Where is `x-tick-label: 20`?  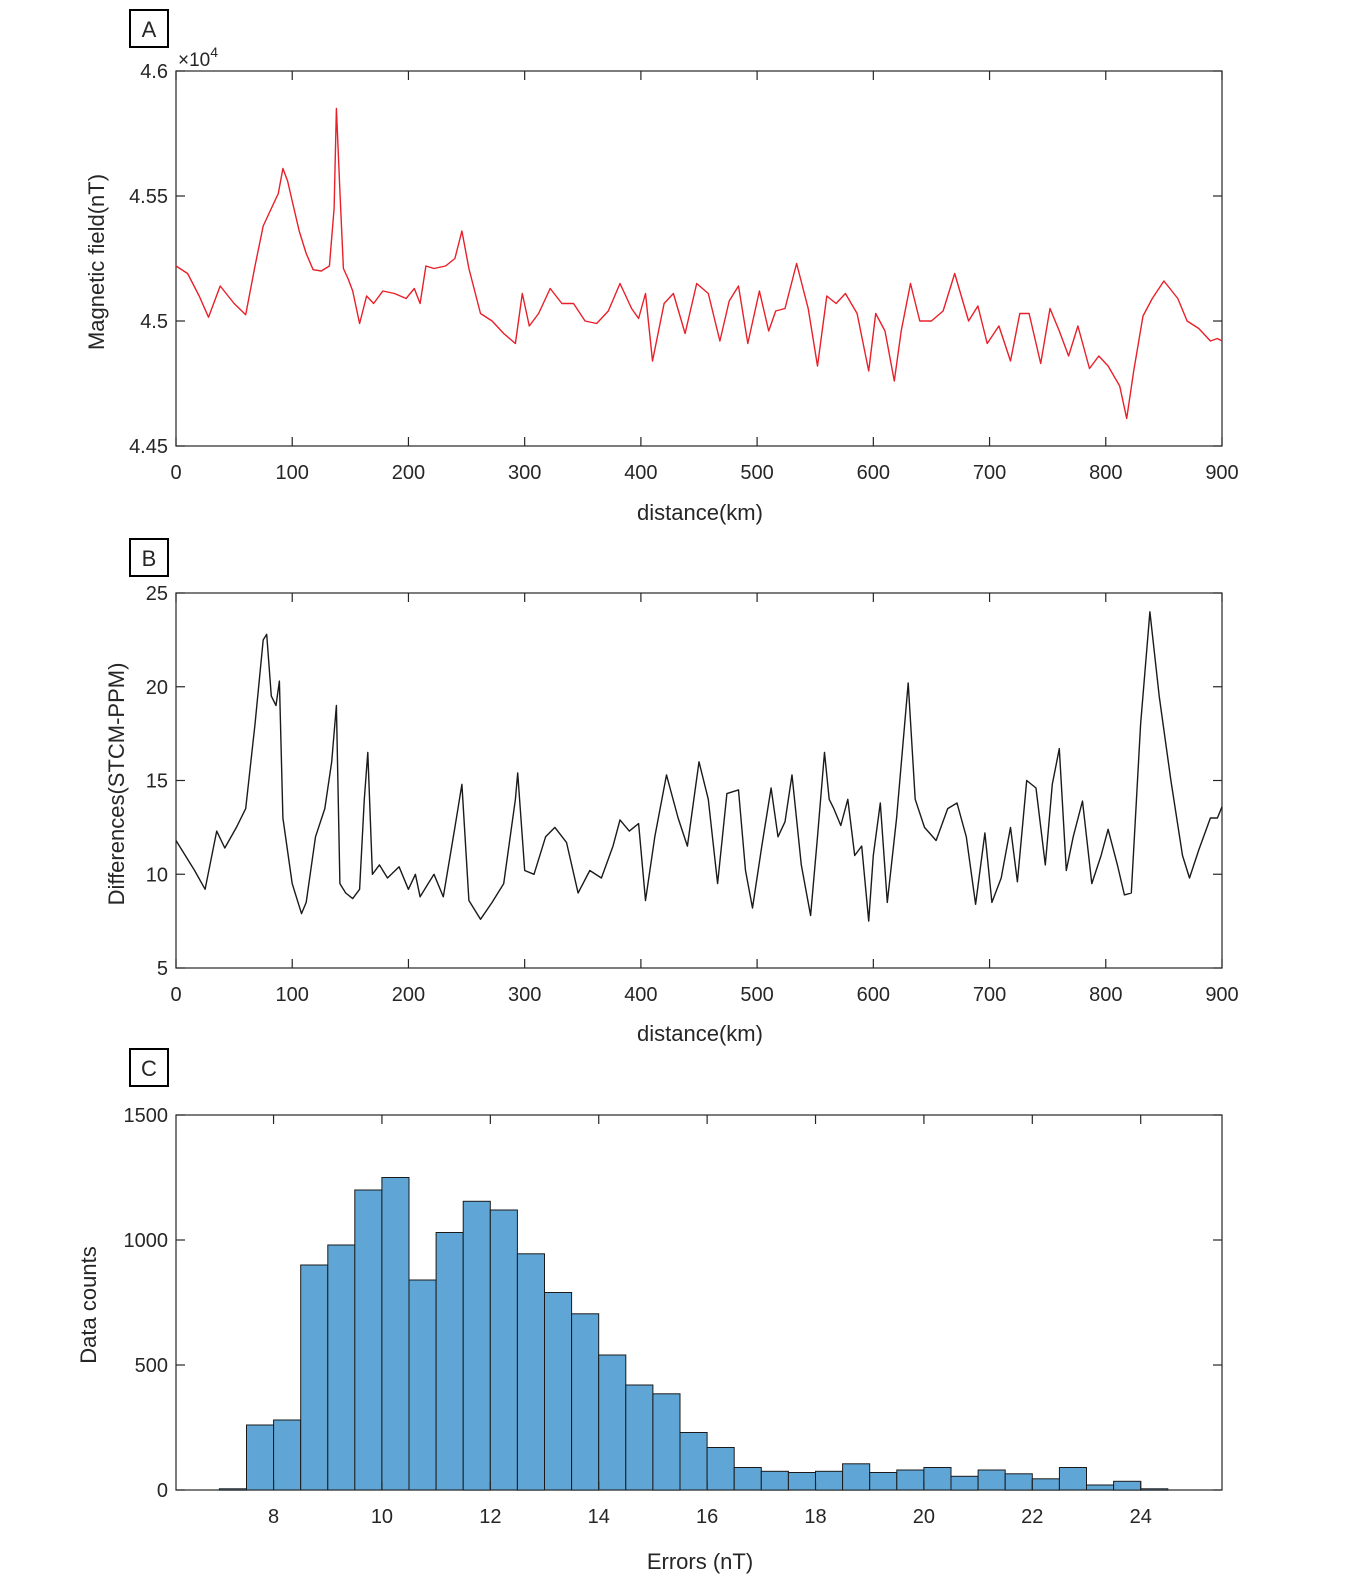
x-tick-label: 20 is located at coordinates (924, 1517).